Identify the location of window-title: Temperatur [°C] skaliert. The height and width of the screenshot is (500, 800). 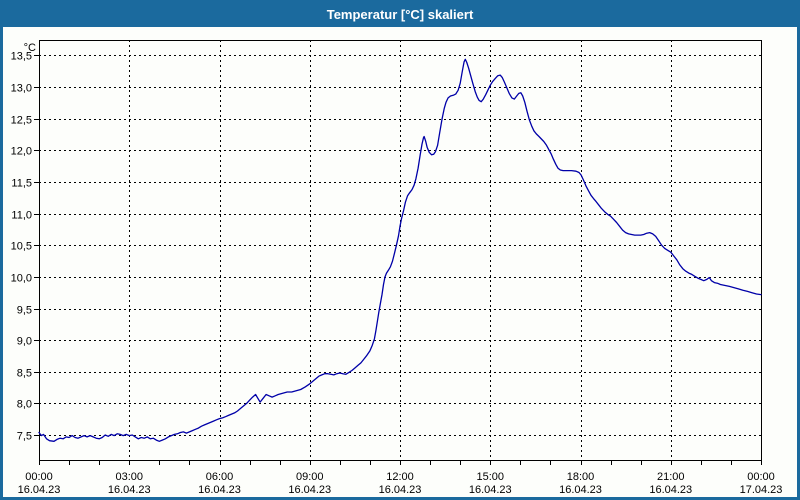
(400, 14).